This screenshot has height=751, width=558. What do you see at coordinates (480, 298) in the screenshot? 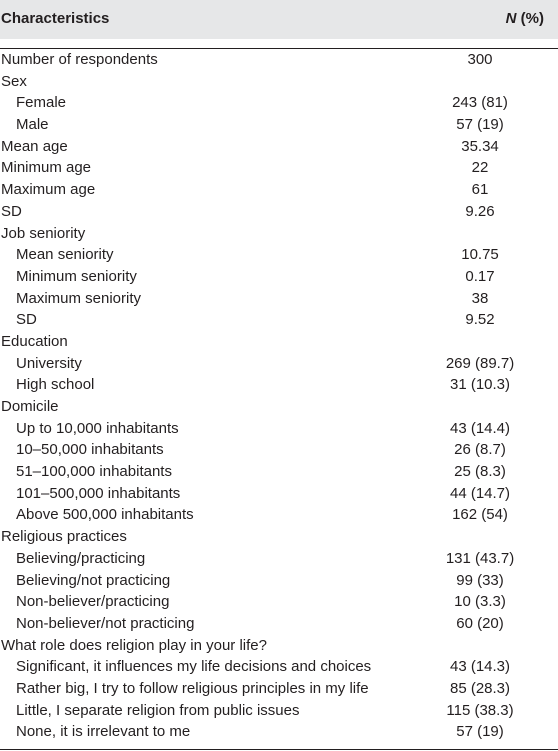
I see `row-value: 38` at bounding box center [480, 298].